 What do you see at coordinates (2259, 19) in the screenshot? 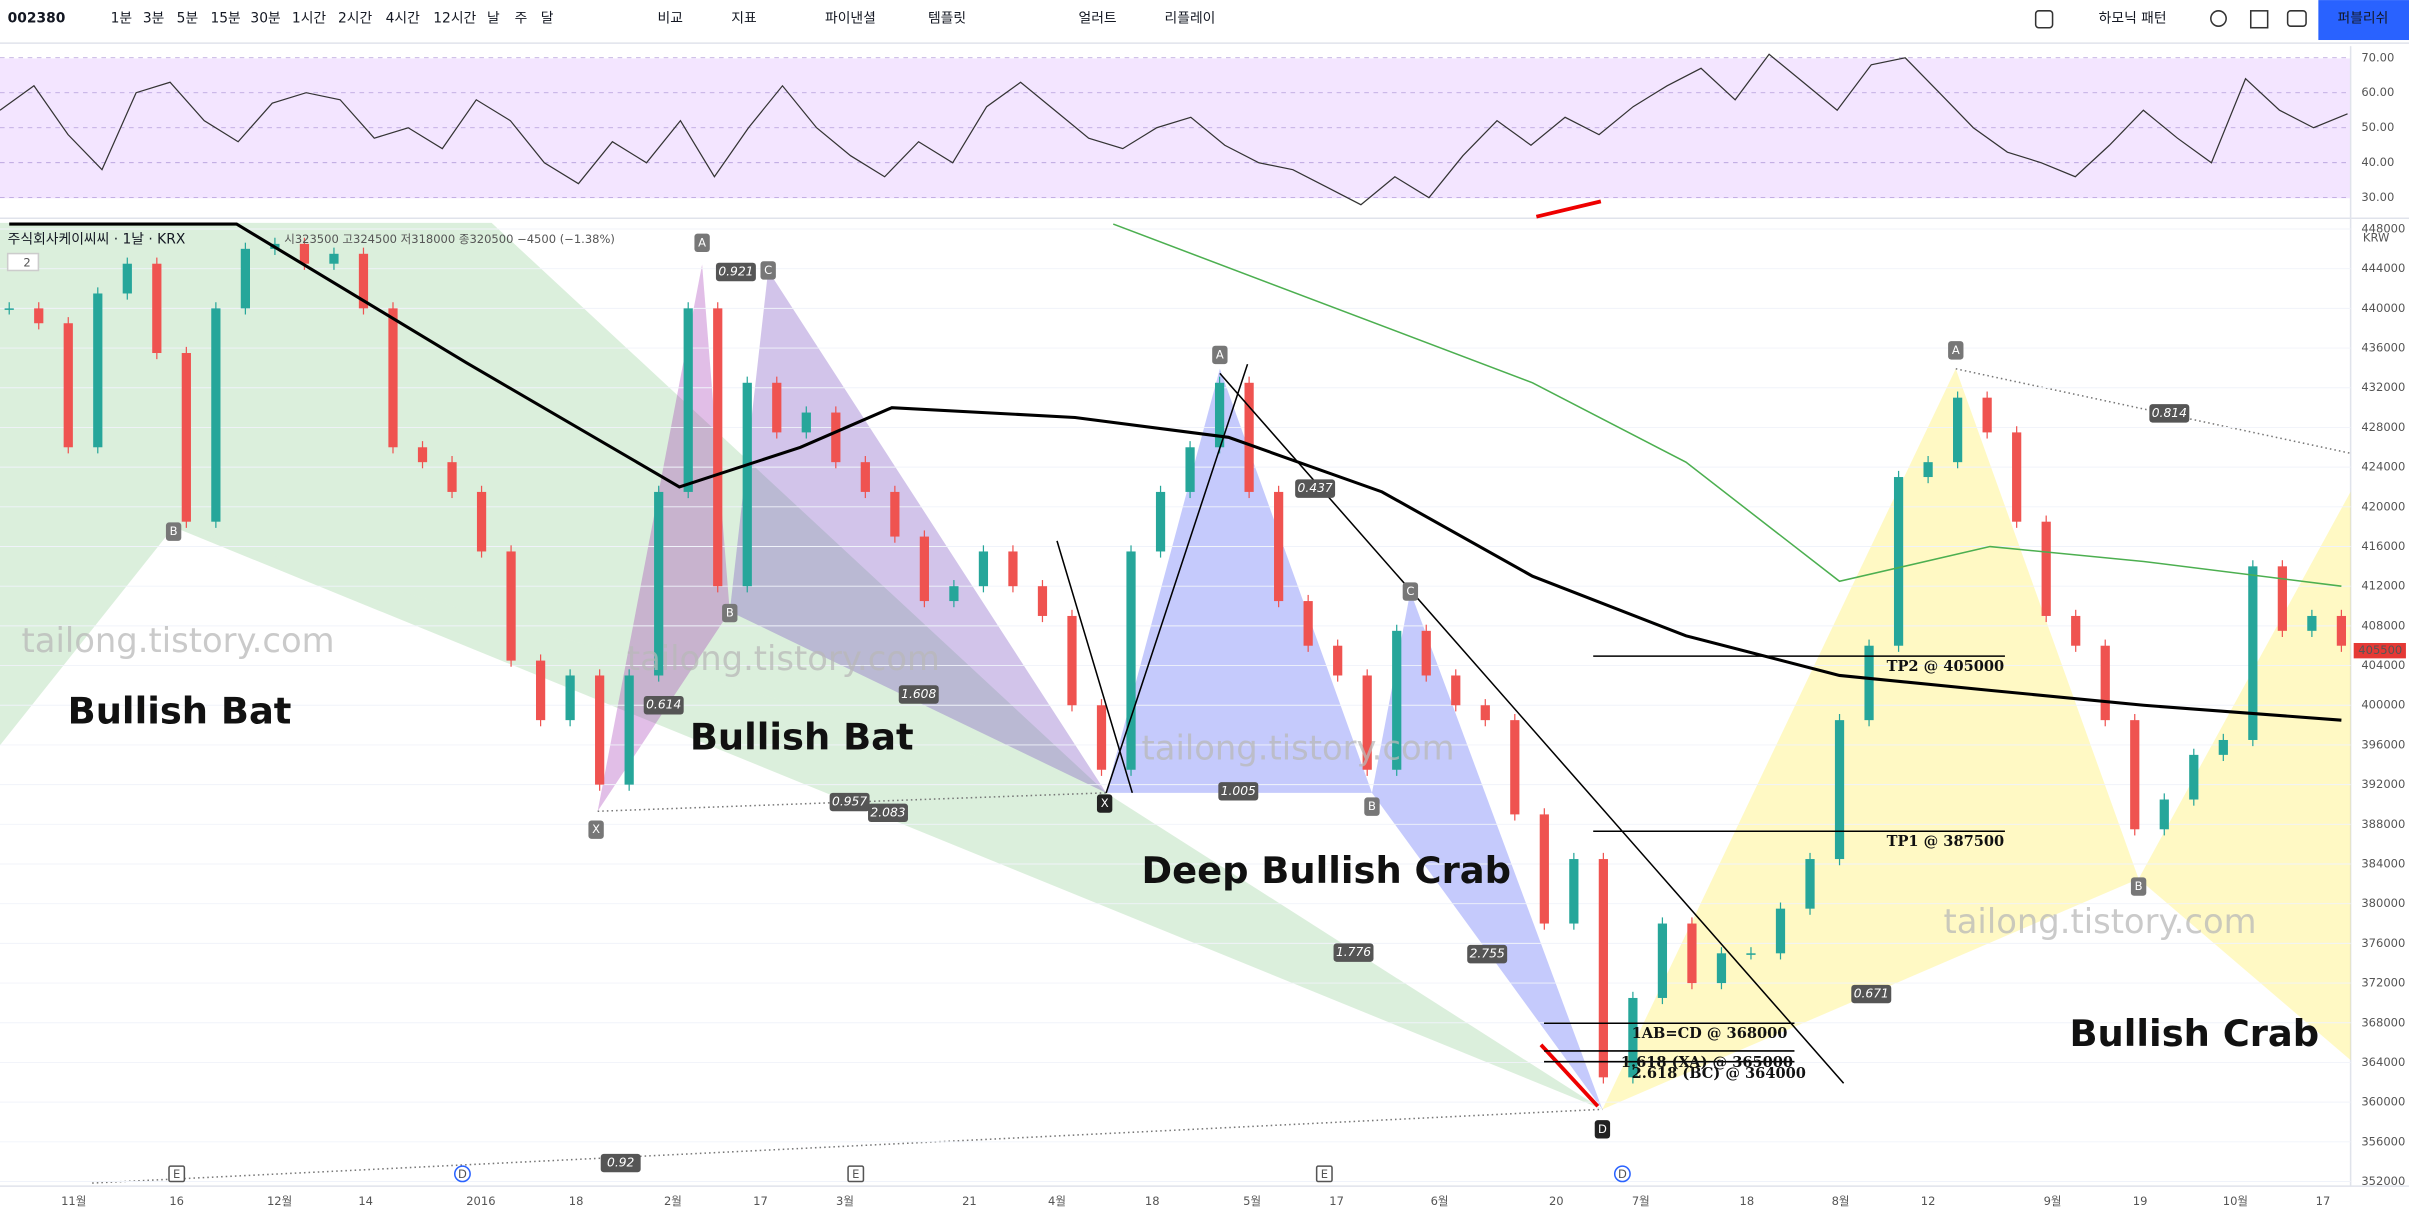
I see `fullscreen-icon` at bounding box center [2259, 19].